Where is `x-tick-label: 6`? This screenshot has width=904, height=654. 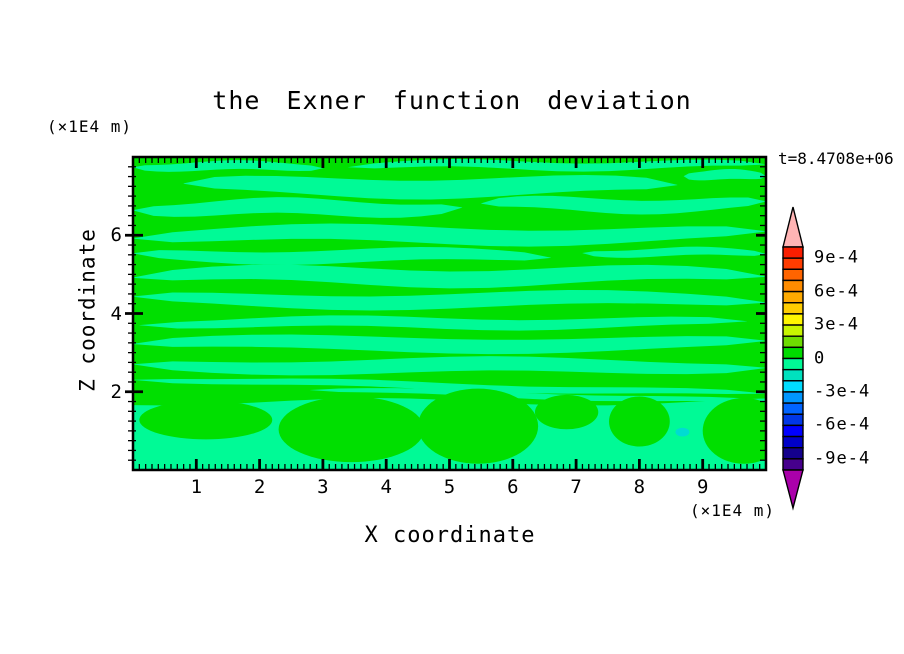
x-tick-label: 6 is located at coordinates (513, 487).